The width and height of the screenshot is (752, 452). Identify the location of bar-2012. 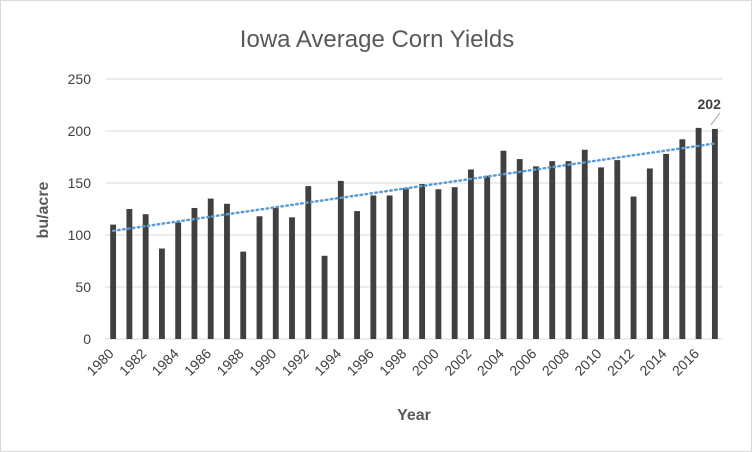
(633, 267).